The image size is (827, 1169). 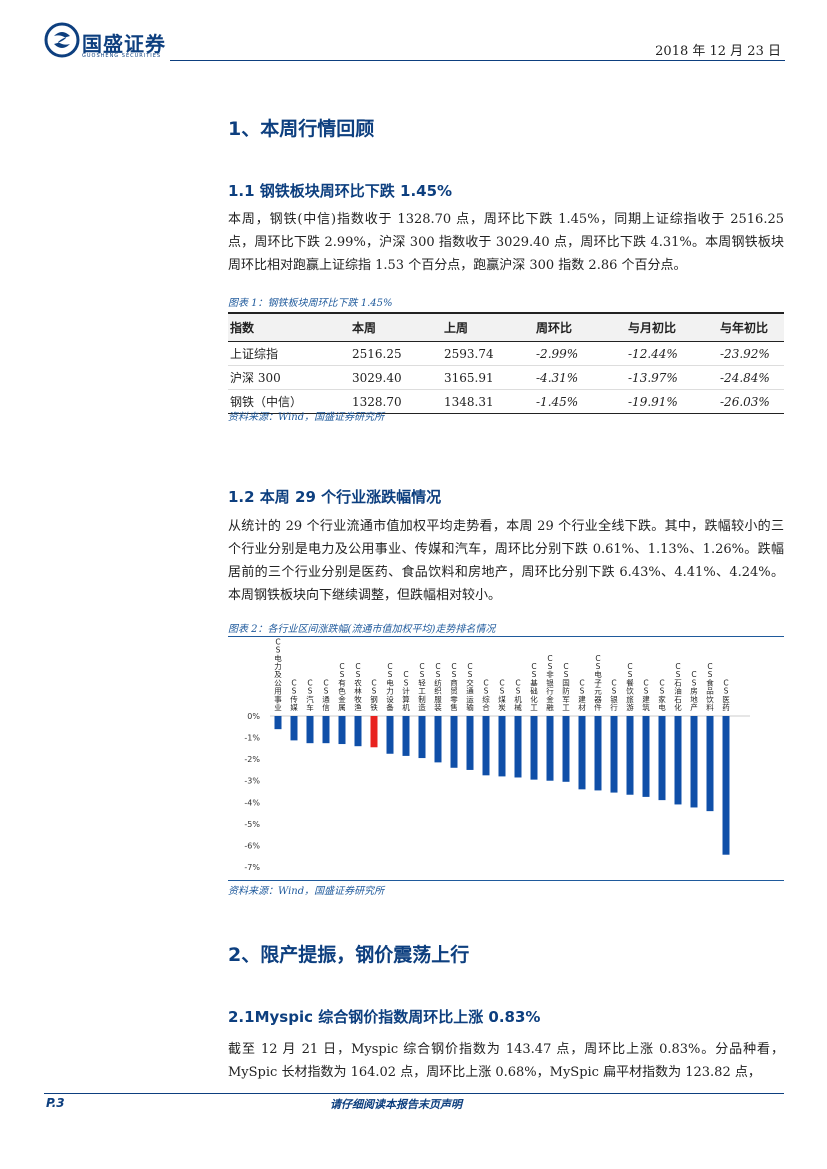 What do you see at coordinates (672, 353) in the screenshot?
I see `table-cell: -12.44%` at bounding box center [672, 353].